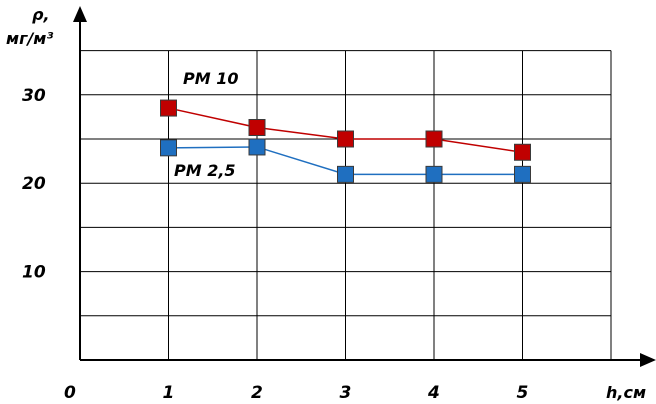 The height and width of the screenshot is (404, 656). Describe the element at coordinates (70, 393) in the screenshot. I see `x-tick-label: 0` at that location.